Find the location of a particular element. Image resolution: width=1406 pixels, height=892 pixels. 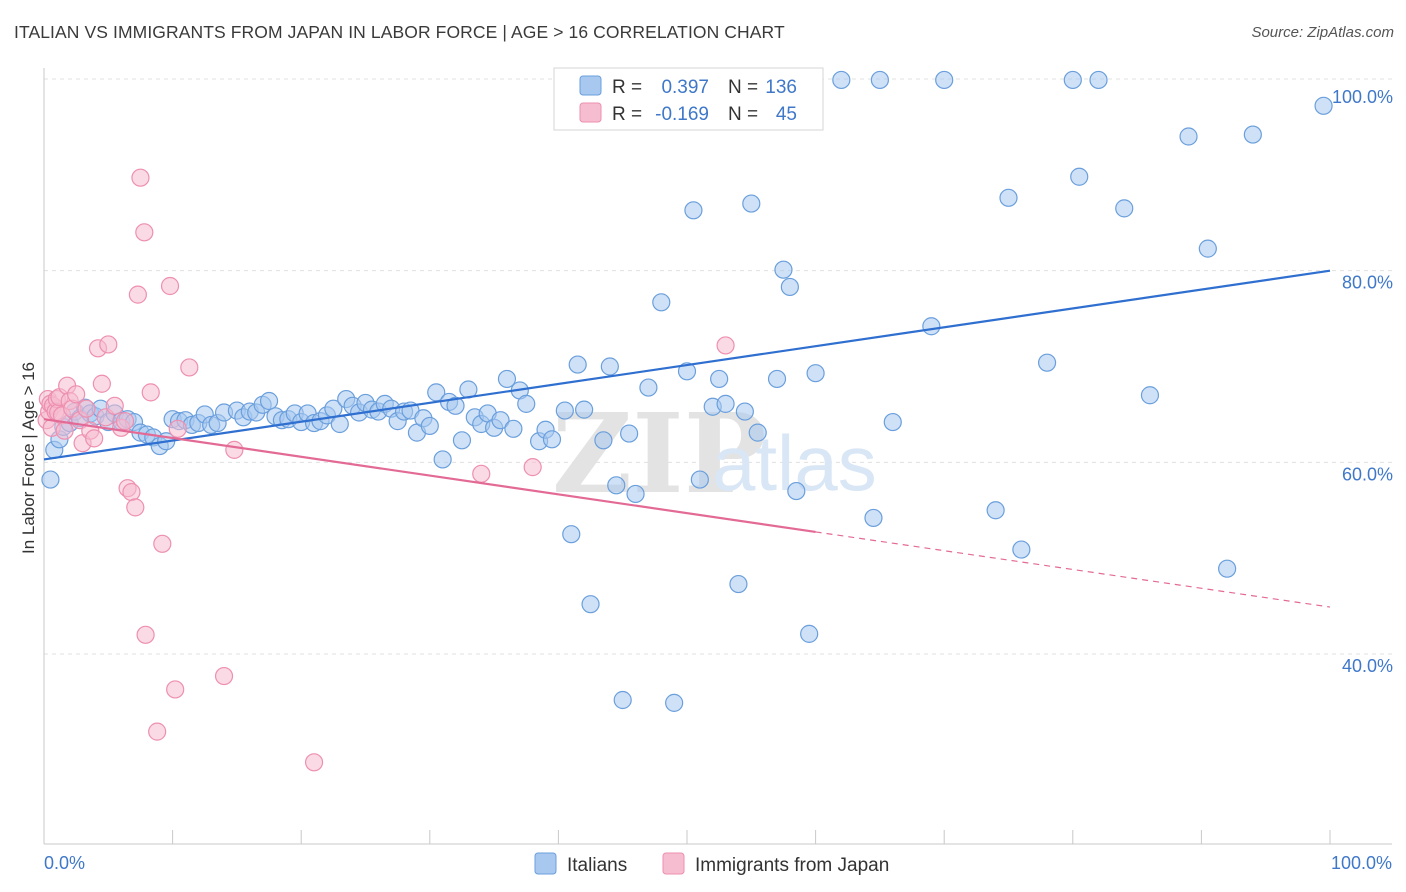

y-tick-labels: 40.0% 60.0% 80.0% 100.0% is located at coordinates (1362, 381).